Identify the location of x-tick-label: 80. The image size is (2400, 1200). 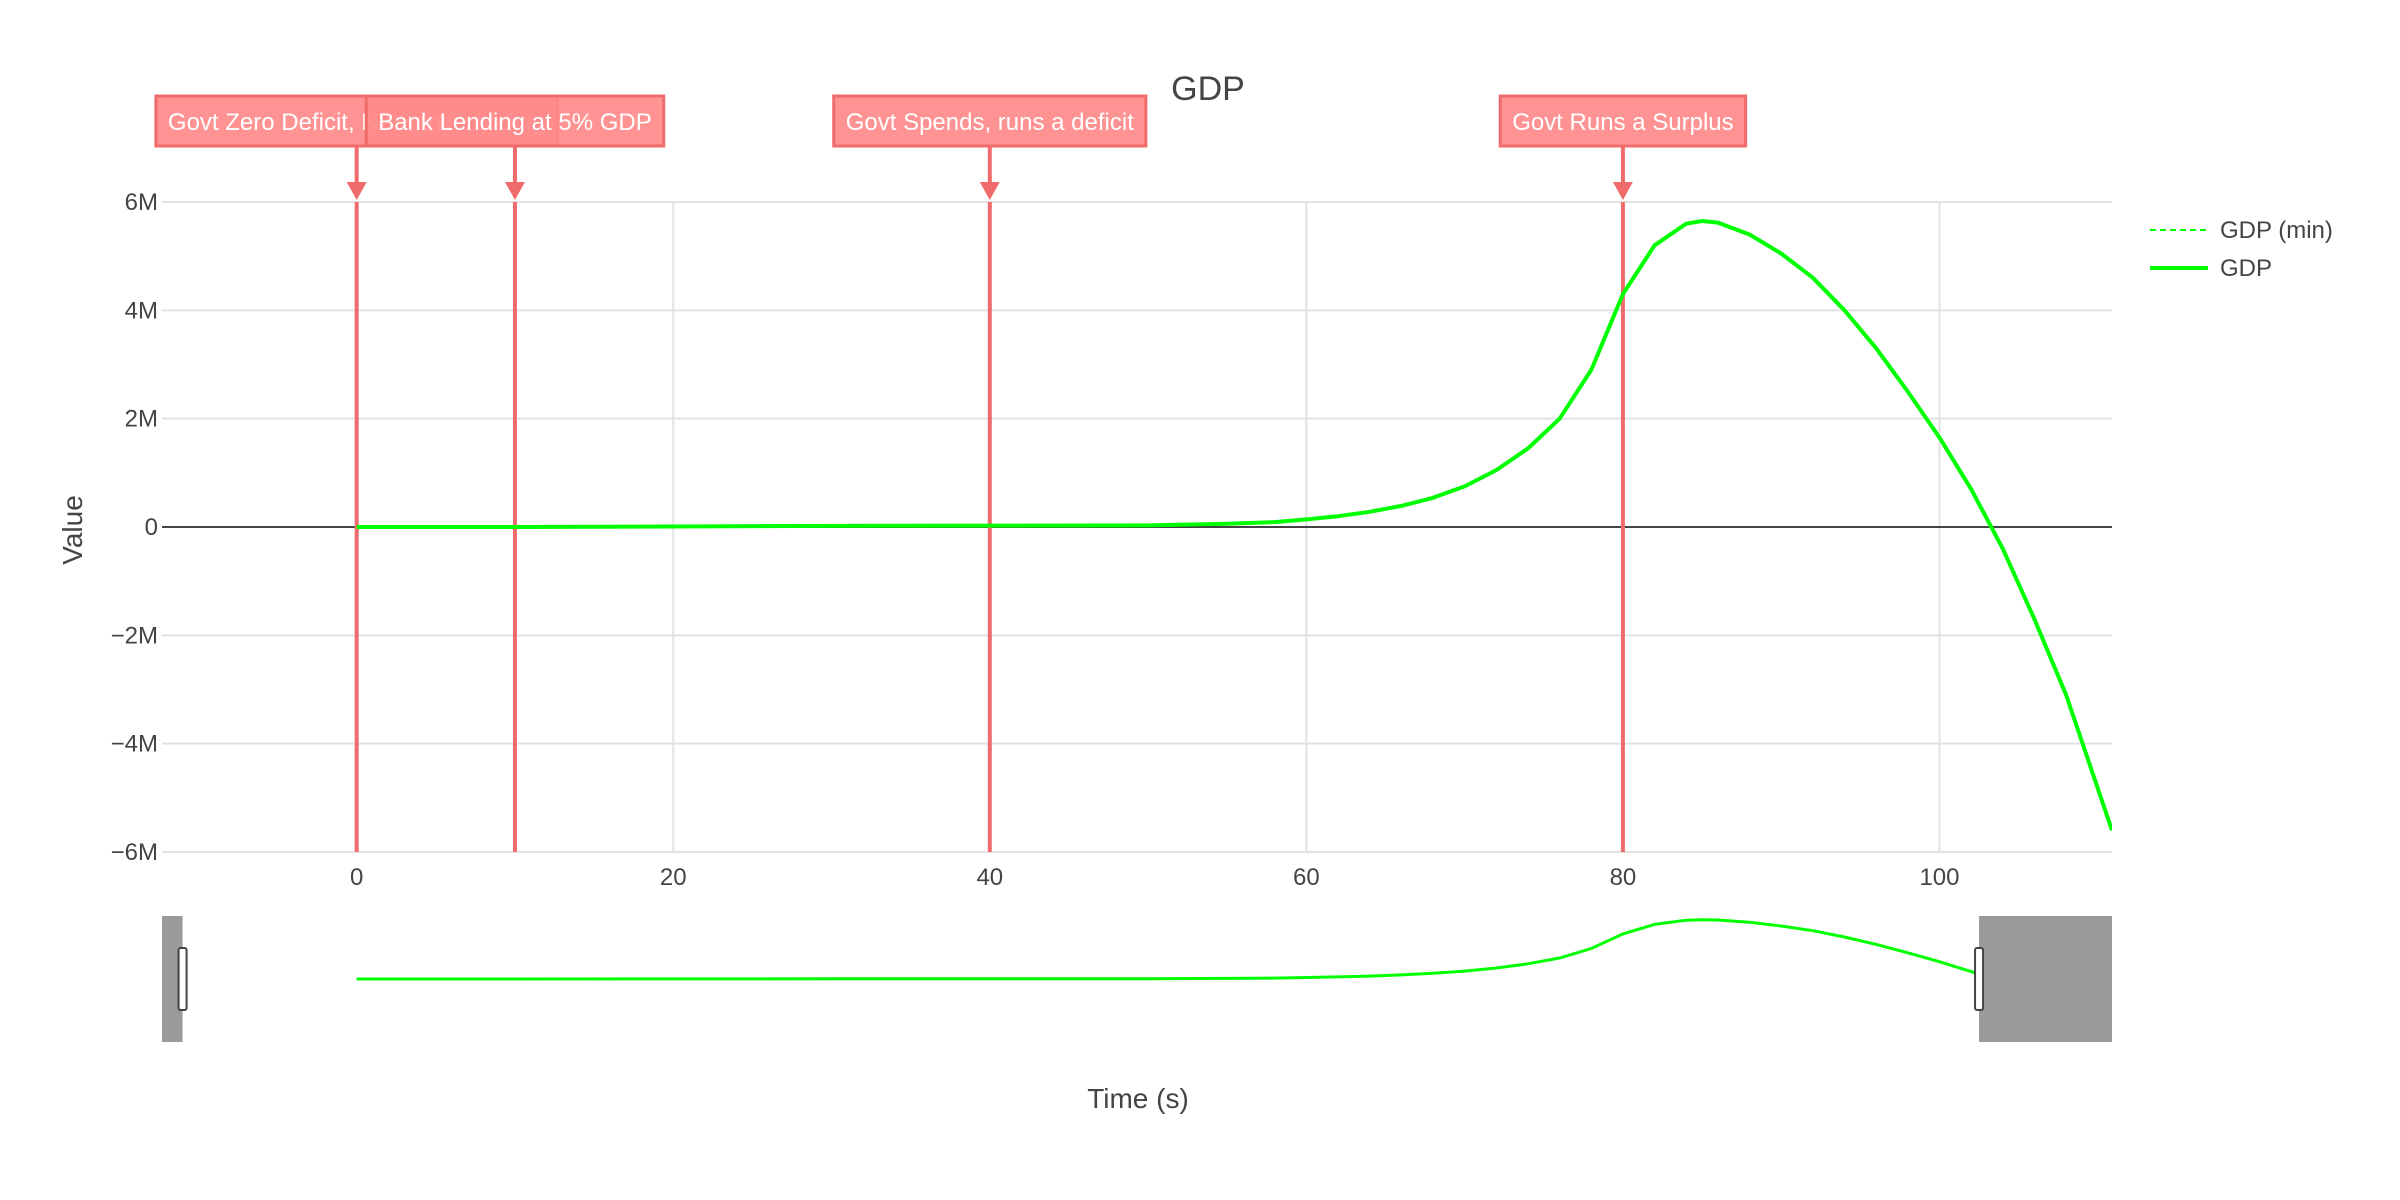
(1623, 877).